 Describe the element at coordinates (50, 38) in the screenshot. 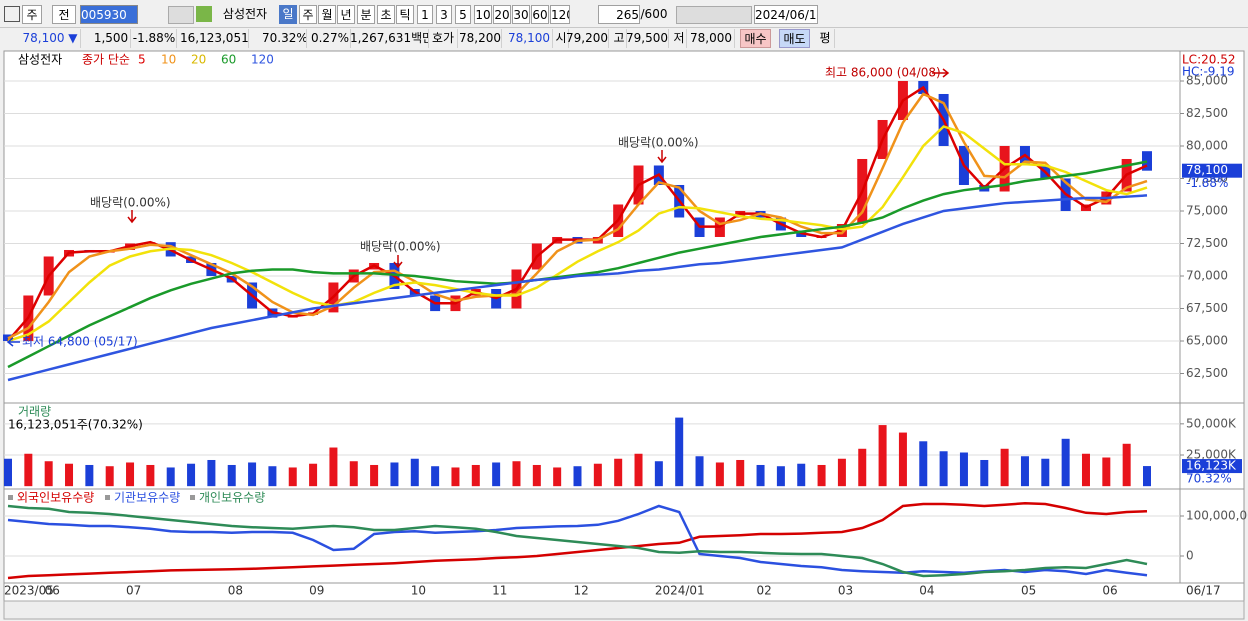

I see `toolbar-item: 78,100 ▼` at that location.